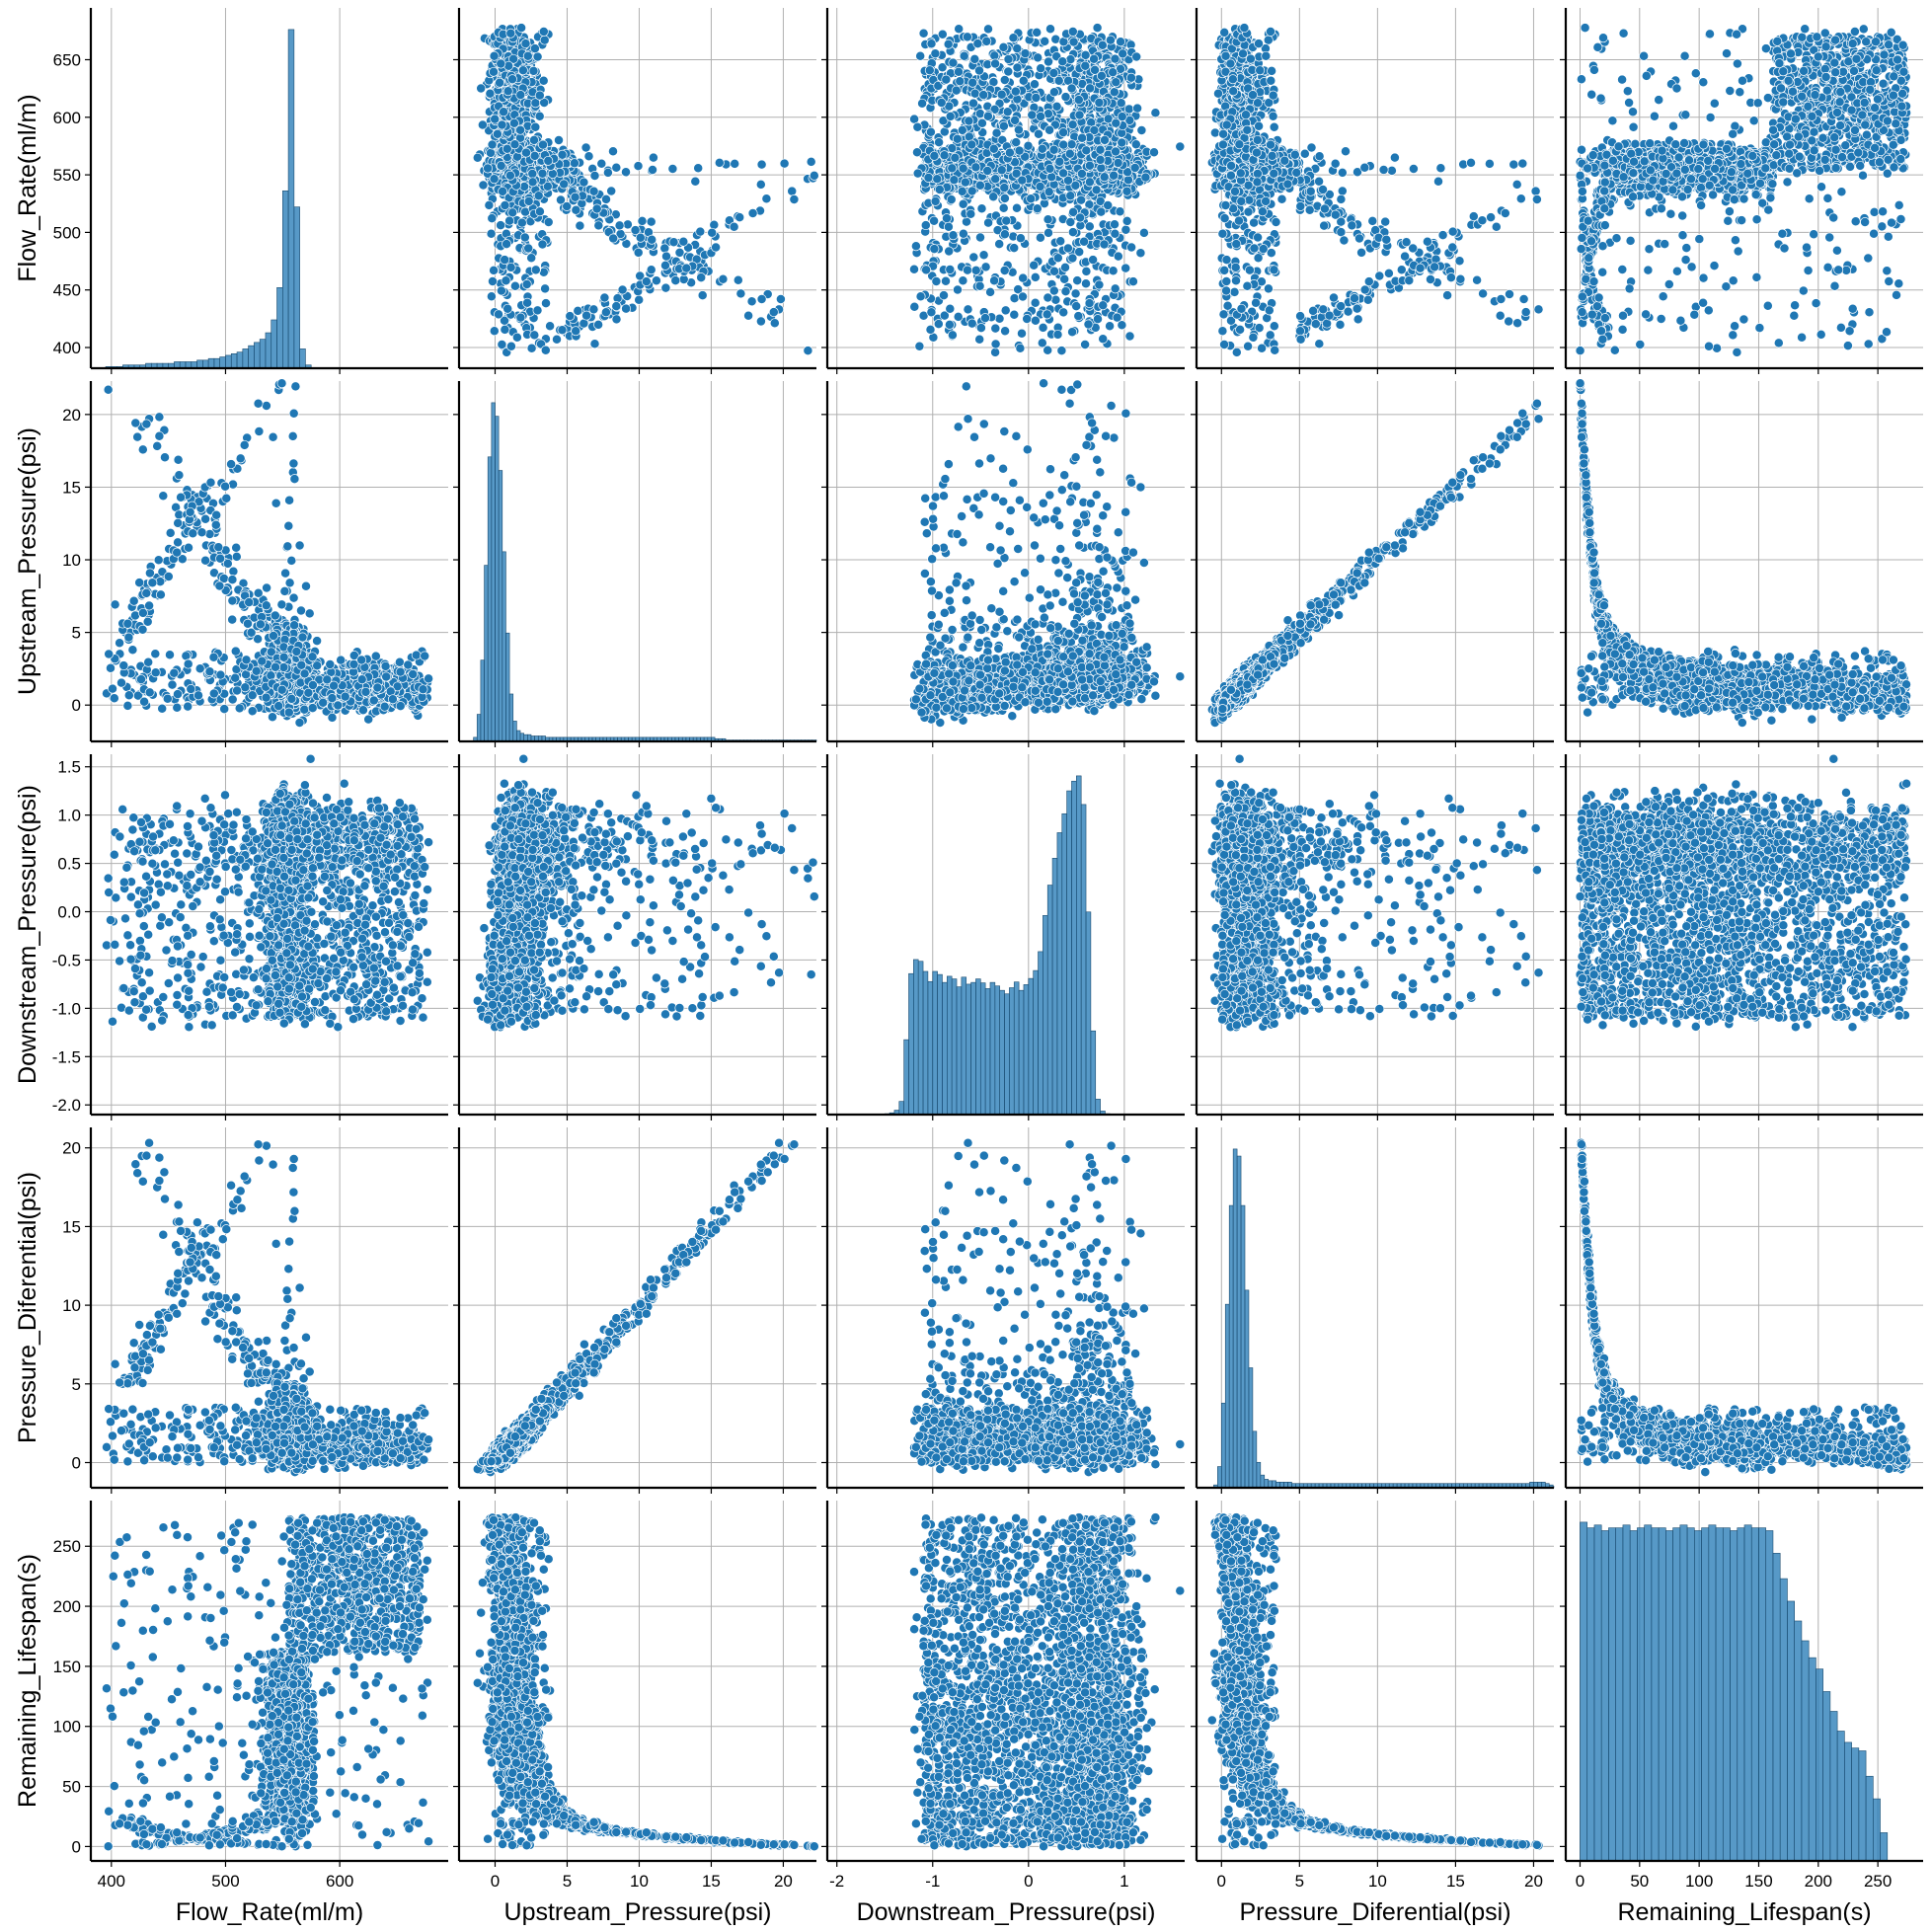  What do you see at coordinates (645, 190) in the screenshot?
I see `scatter-points` at bounding box center [645, 190].